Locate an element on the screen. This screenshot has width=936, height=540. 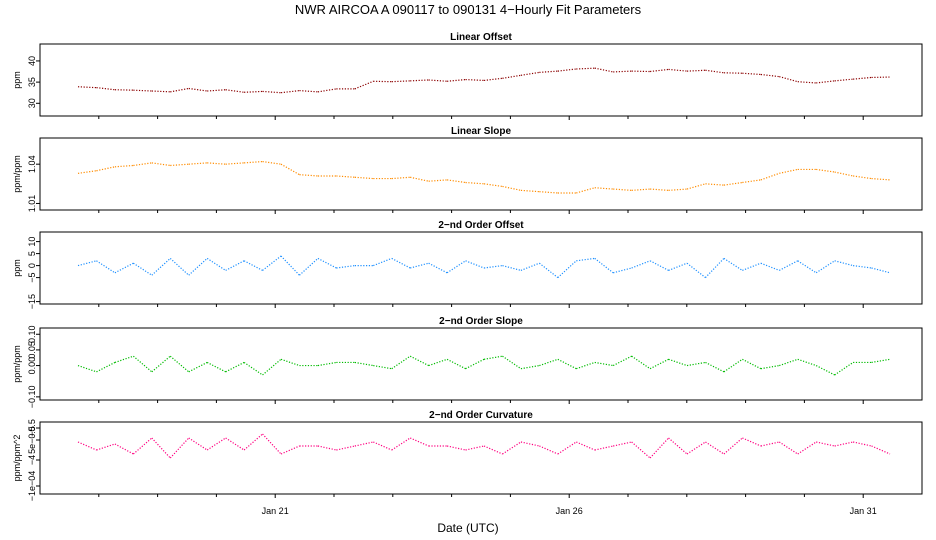
panel-4-series is located at coordinates (484, 365).